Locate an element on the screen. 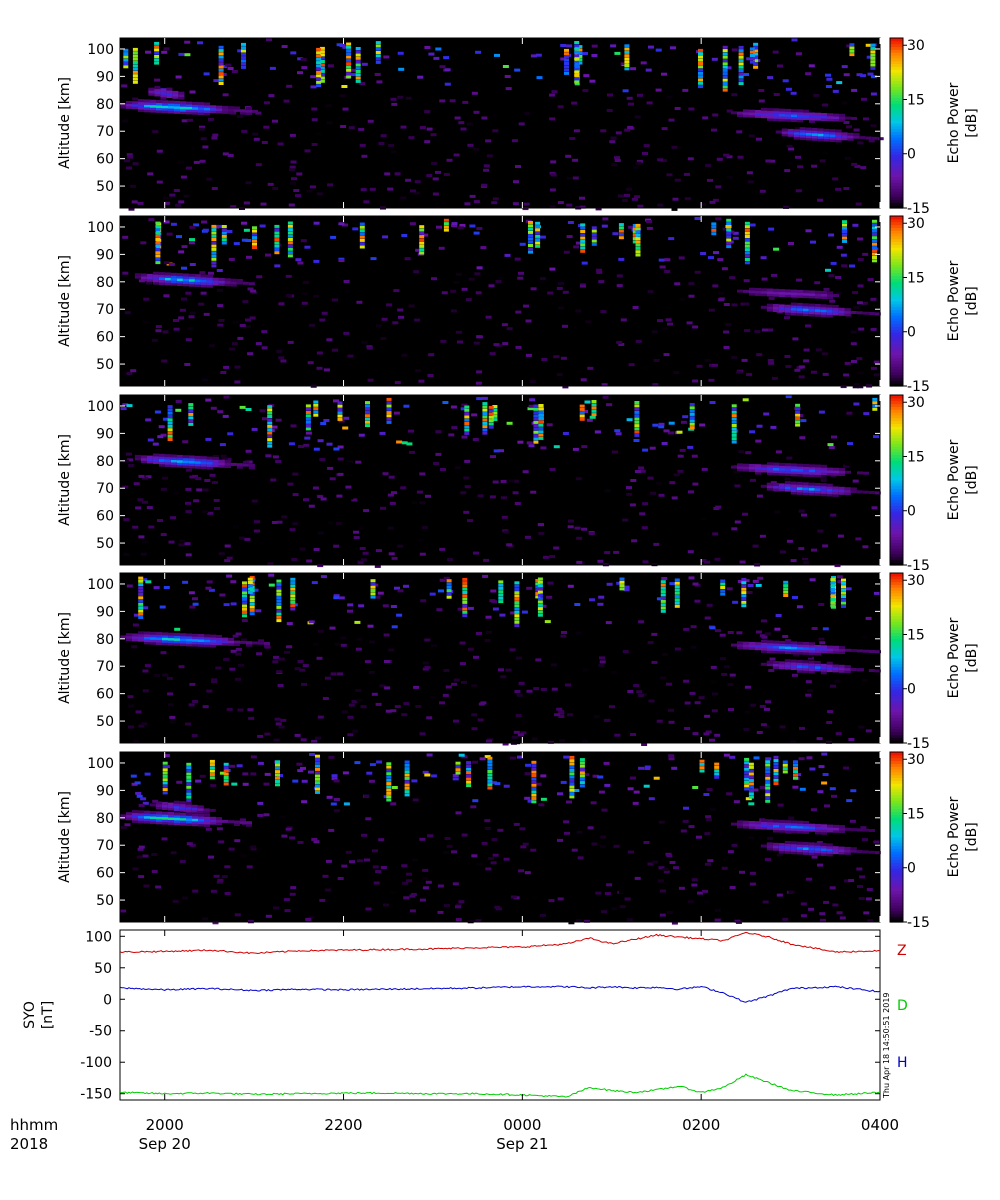 Image resolution: width=1000 pixels, height=1200 pixels. colorbar-tick-label: 0 is located at coordinates (911, 155).